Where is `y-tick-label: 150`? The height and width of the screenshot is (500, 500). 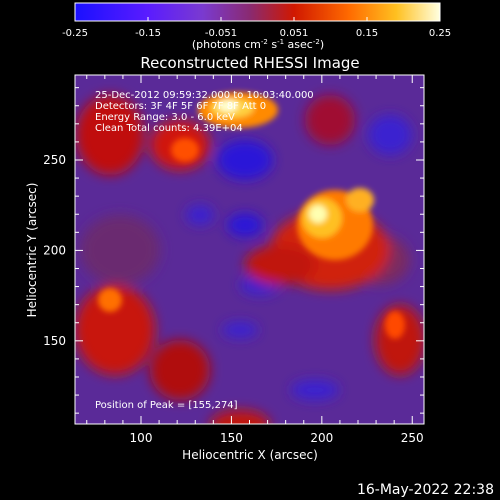 y-tick-label: 150 is located at coordinates (54, 341).